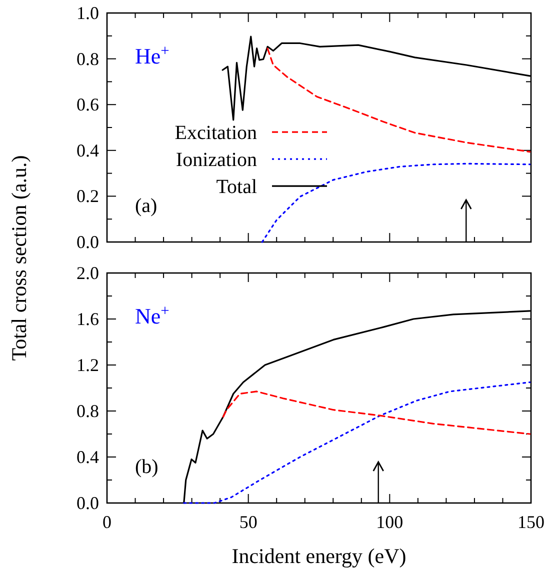 The image size is (554, 580). What do you see at coordinates (319, 556) in the screenshot?
I see `x-axis-title: Incident energy (eV)` at bounding box center [319, 556].